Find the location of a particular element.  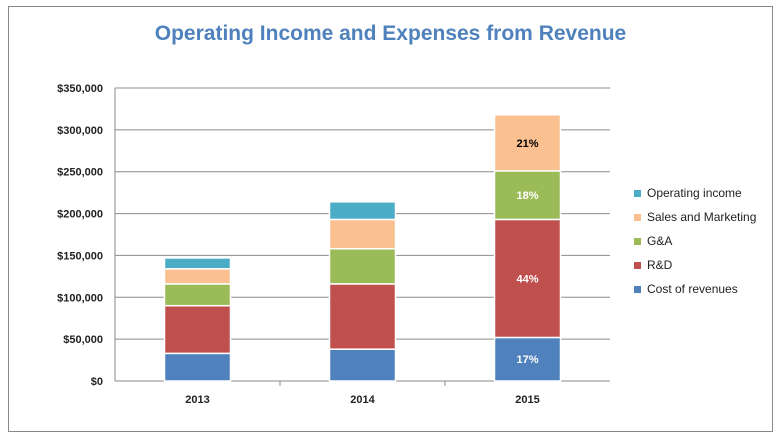

legend-label: R&D is located at coordinates (660, 265).